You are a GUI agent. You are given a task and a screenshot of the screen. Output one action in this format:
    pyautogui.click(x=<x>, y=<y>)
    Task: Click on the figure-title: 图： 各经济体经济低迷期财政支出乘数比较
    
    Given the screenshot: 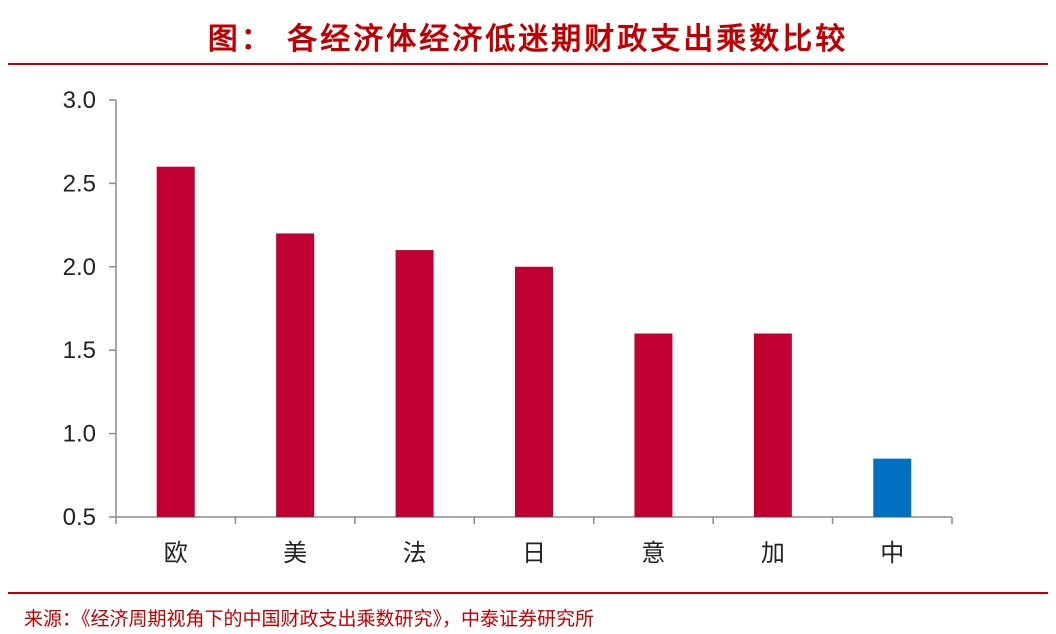 What is the action you would take?
    pyautogui.click(x=528, y=39)
    